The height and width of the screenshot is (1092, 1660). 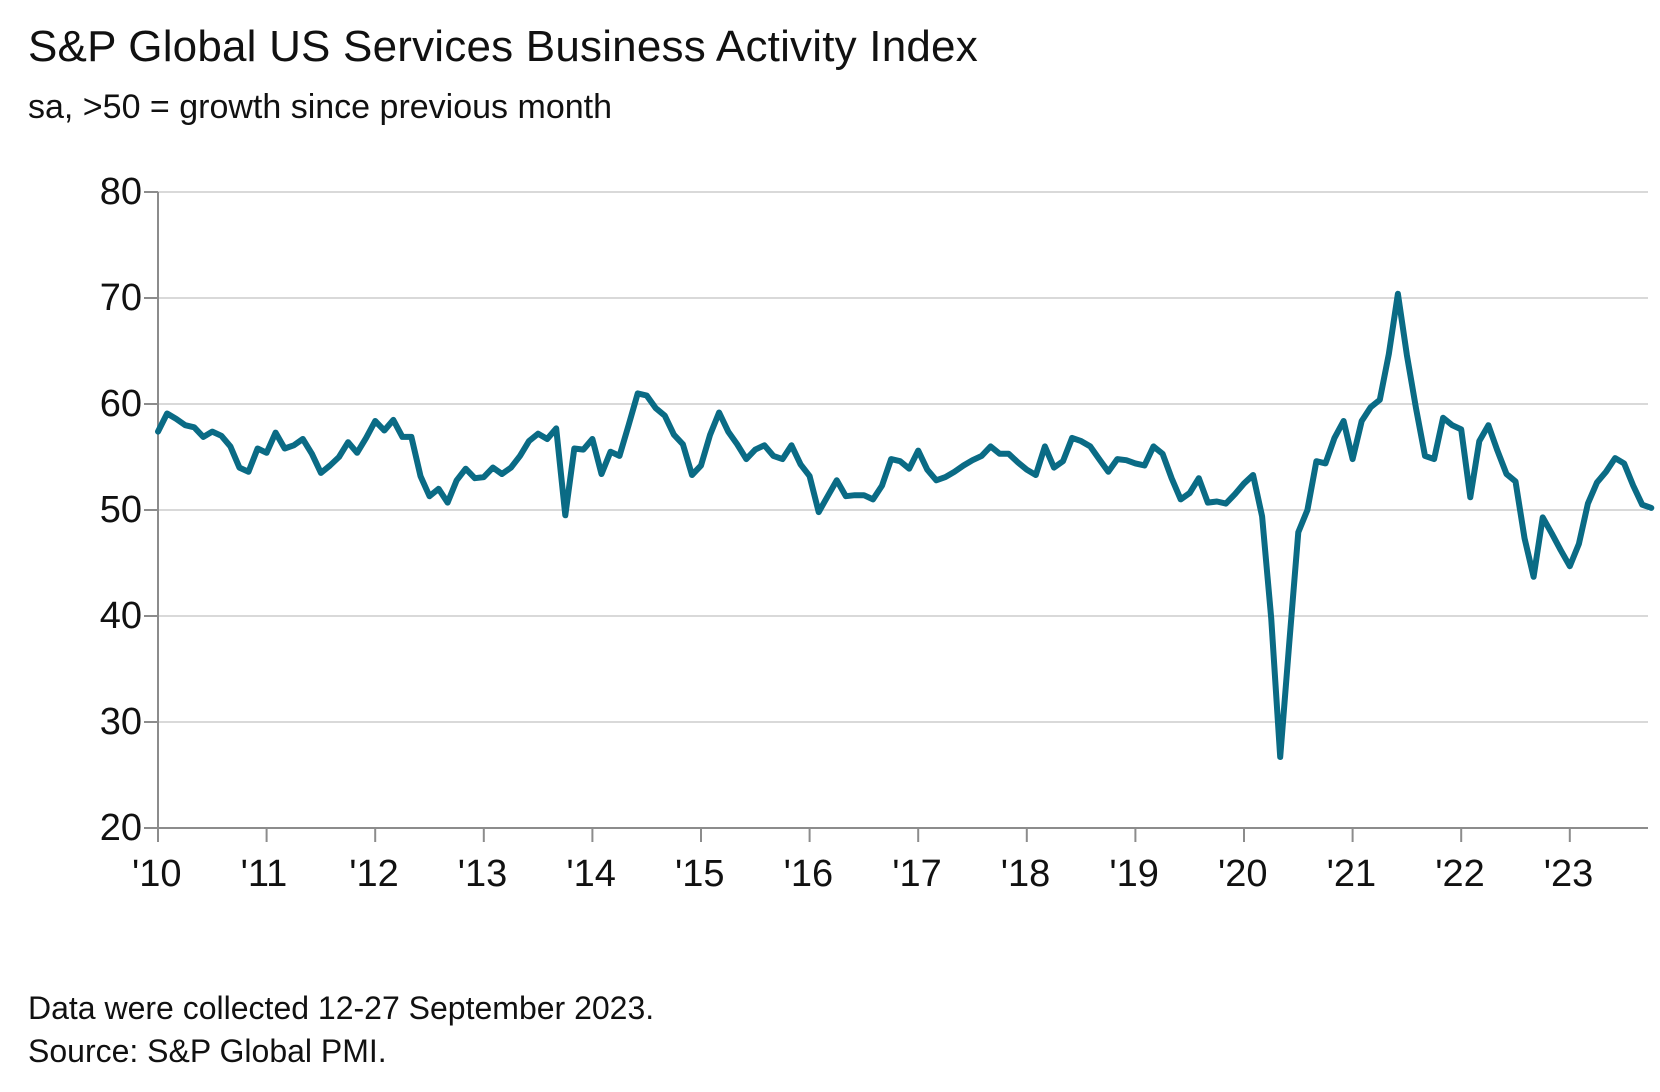 What do you see at coordinates (700, 874) in the screenshot?
I see `x-tick-label: '15` at bounding box center [700, 874].